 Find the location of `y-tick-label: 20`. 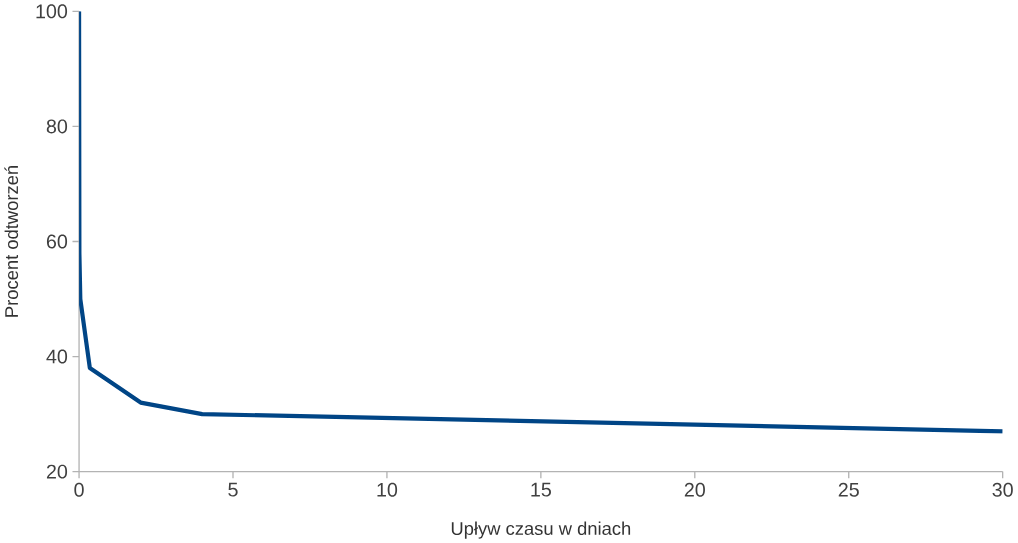

y-tick-label: 20 is located at coordinates (57, 471).